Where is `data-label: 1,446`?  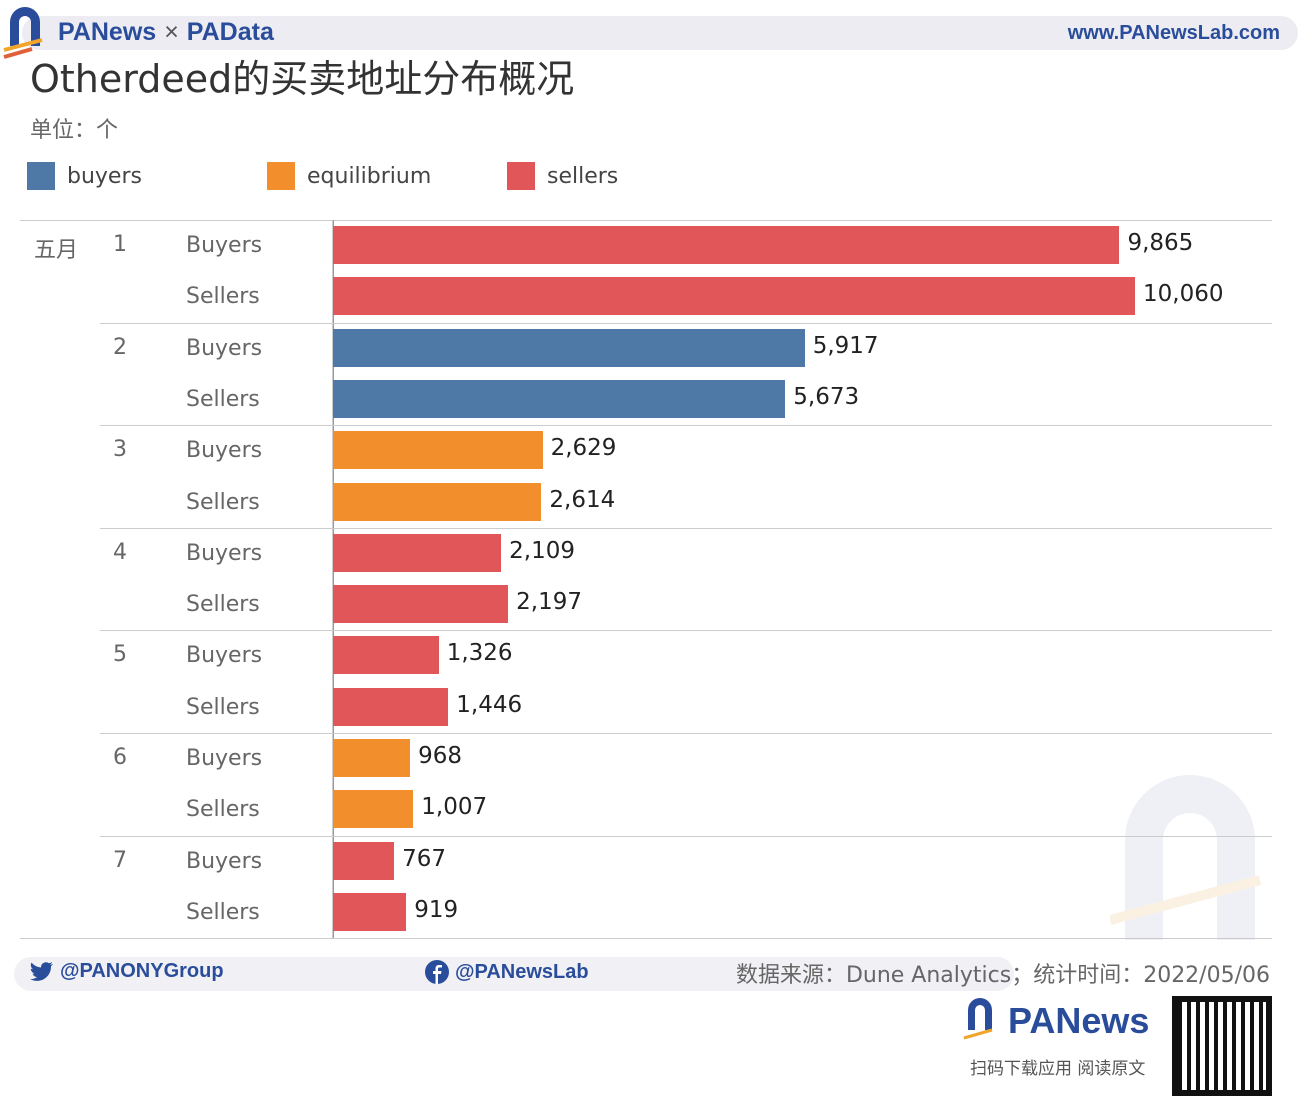 data-label: 1,446 is located at coordinates (489, 704).